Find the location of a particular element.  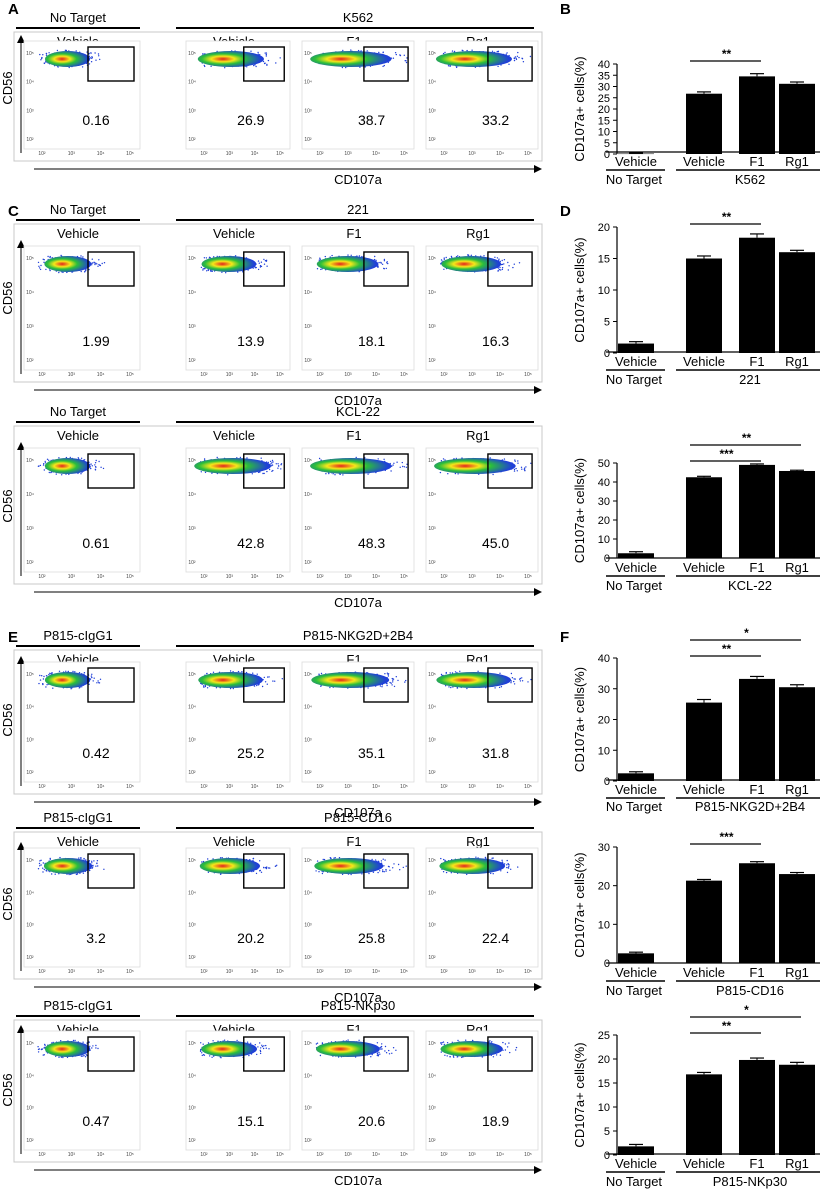

flow-y-tick-label: 10⁵ is located at coordinates (308, 861).